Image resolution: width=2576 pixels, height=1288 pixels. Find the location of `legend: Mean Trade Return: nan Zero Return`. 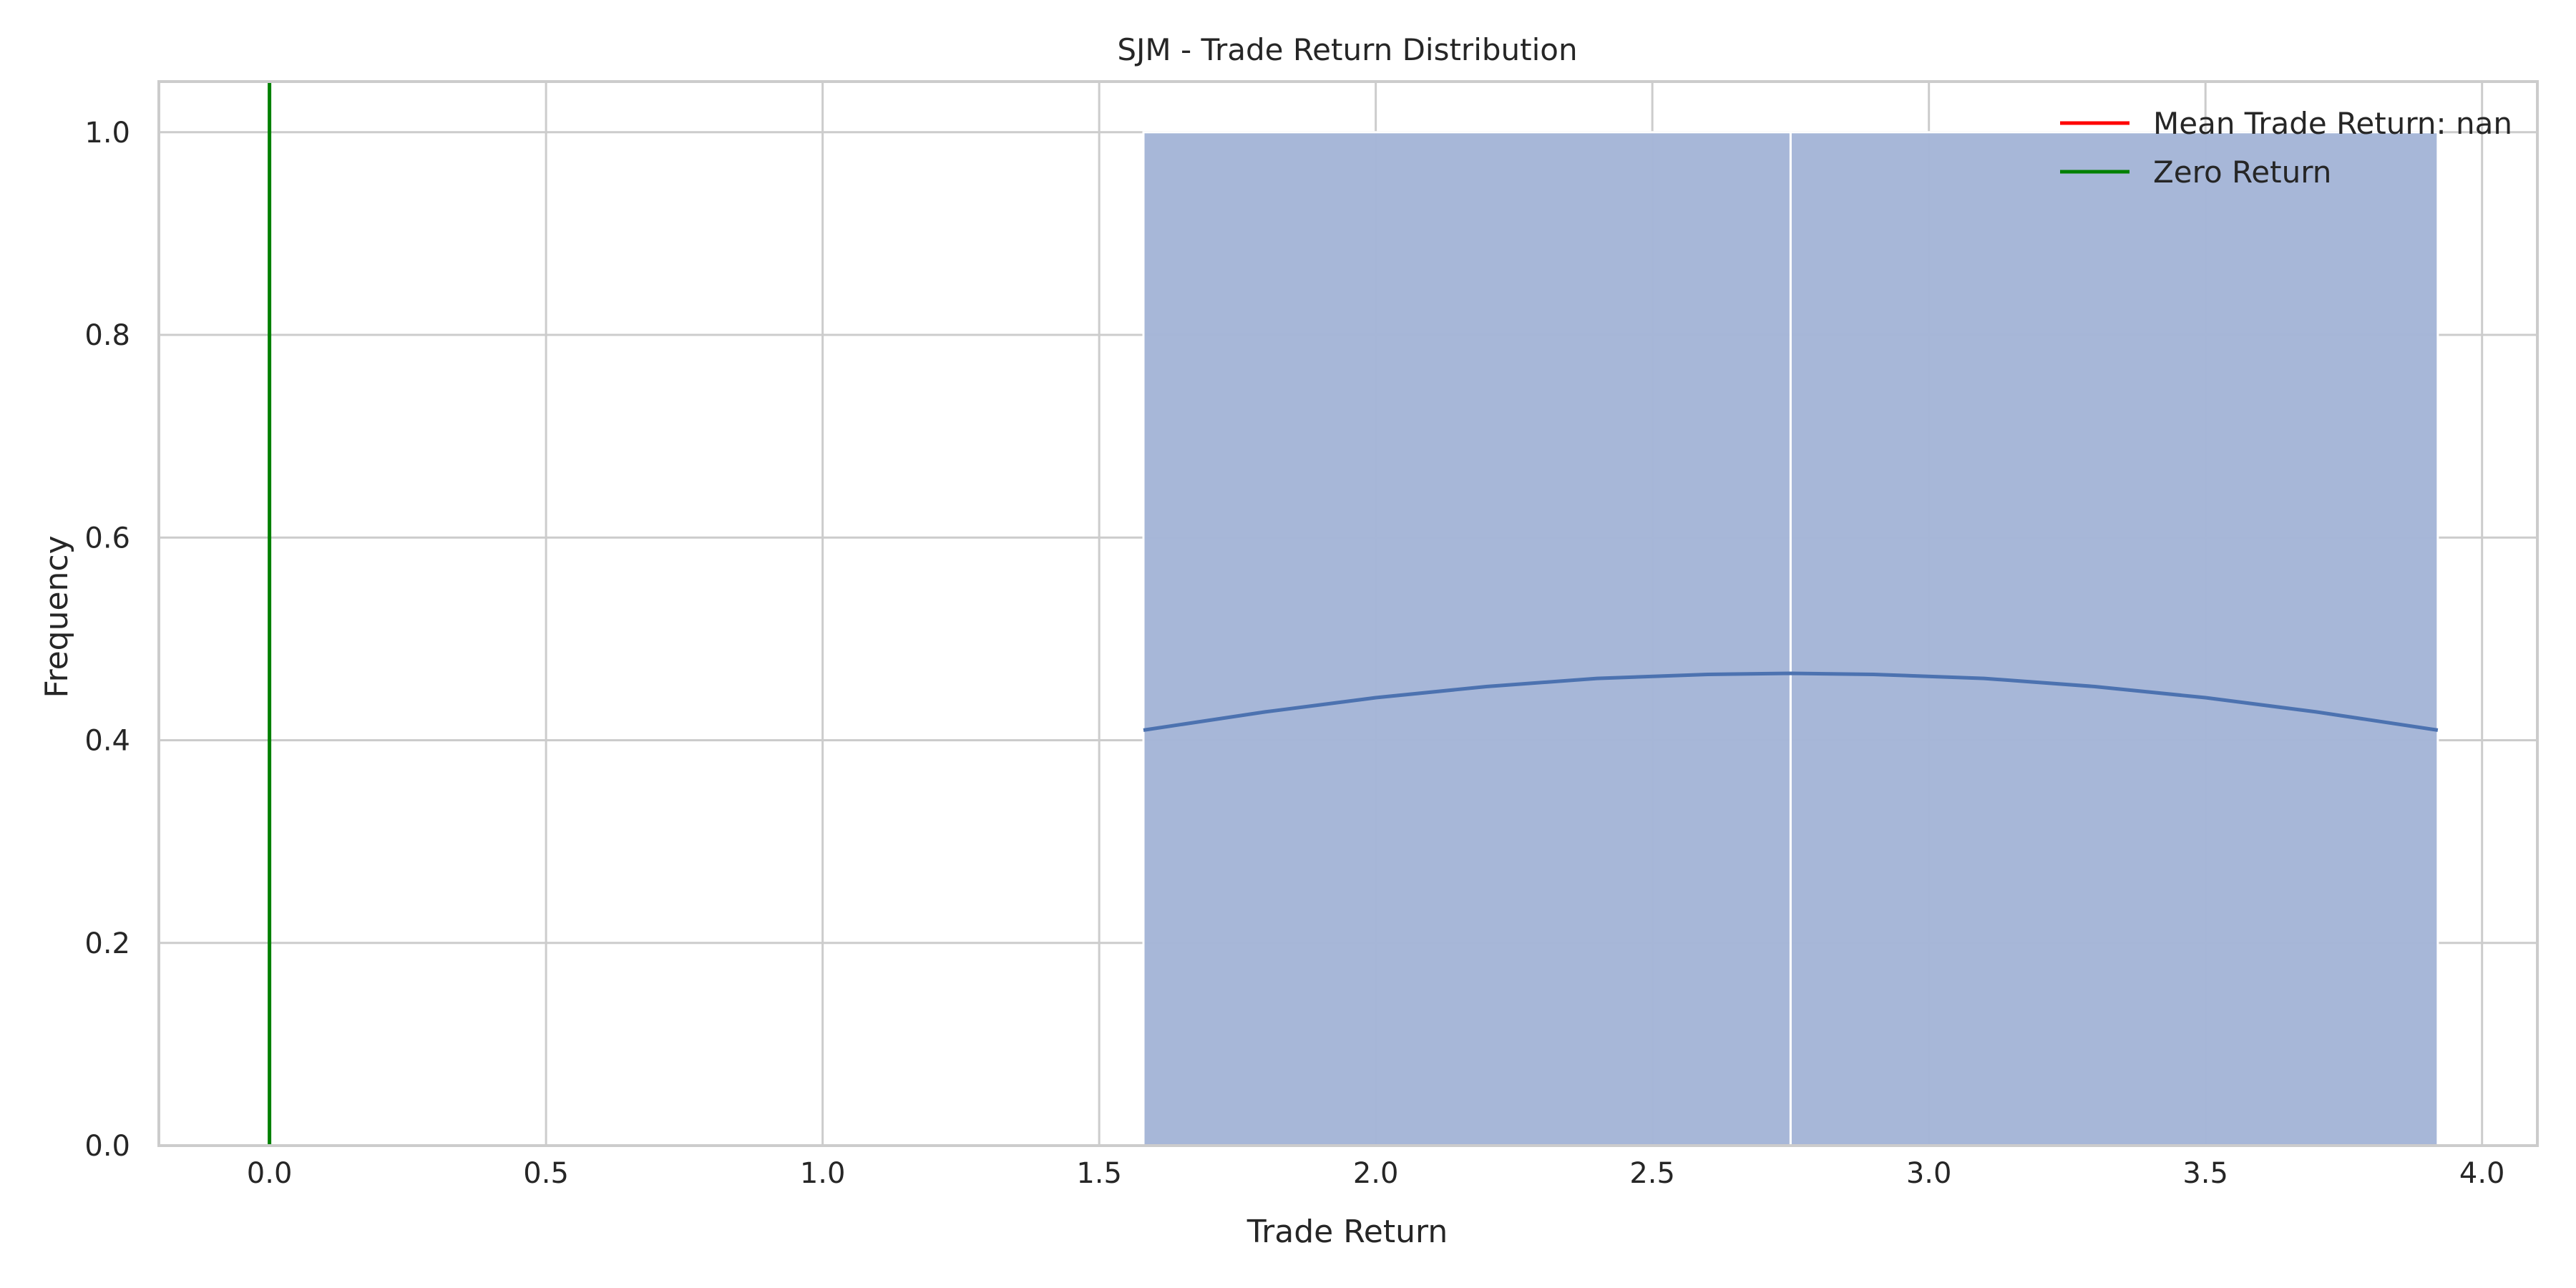

legend: Mean Trade Return: nan Zero Return is located at coordinates (2286, 148).